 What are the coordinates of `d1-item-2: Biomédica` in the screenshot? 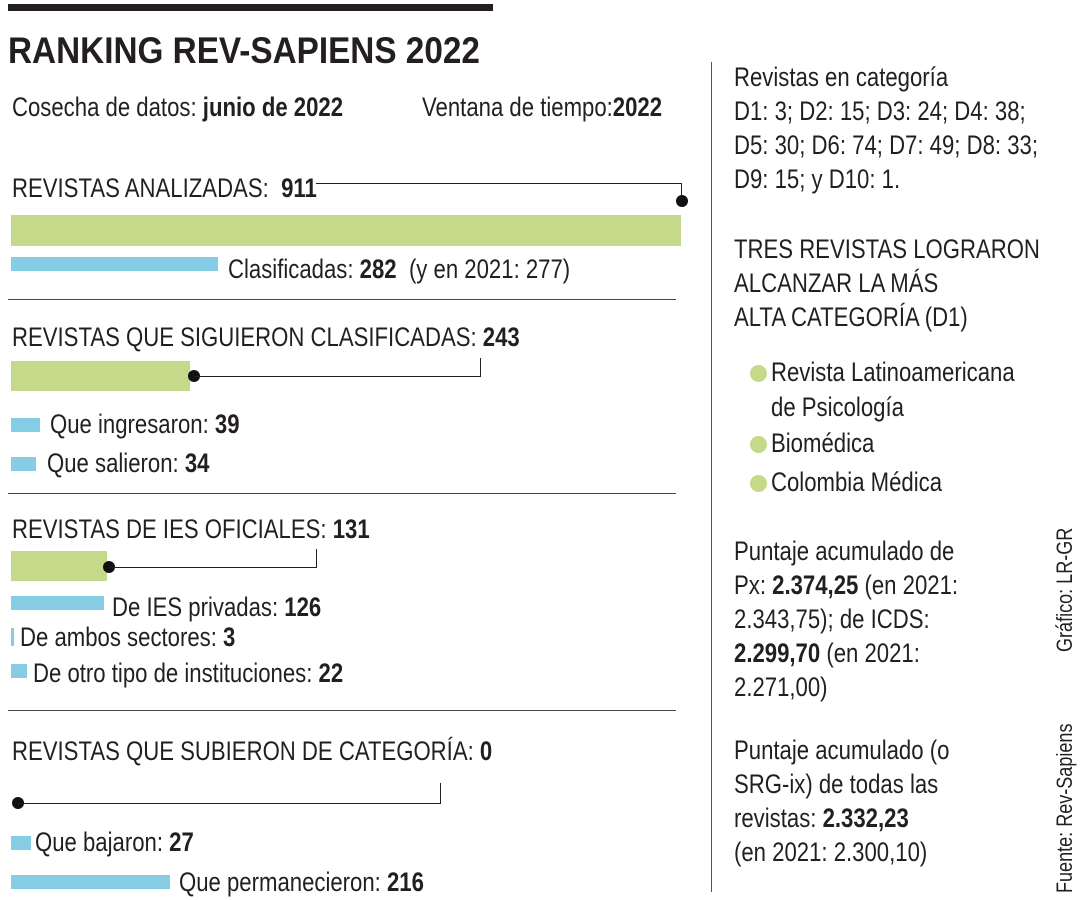 It's located at (909, 443).